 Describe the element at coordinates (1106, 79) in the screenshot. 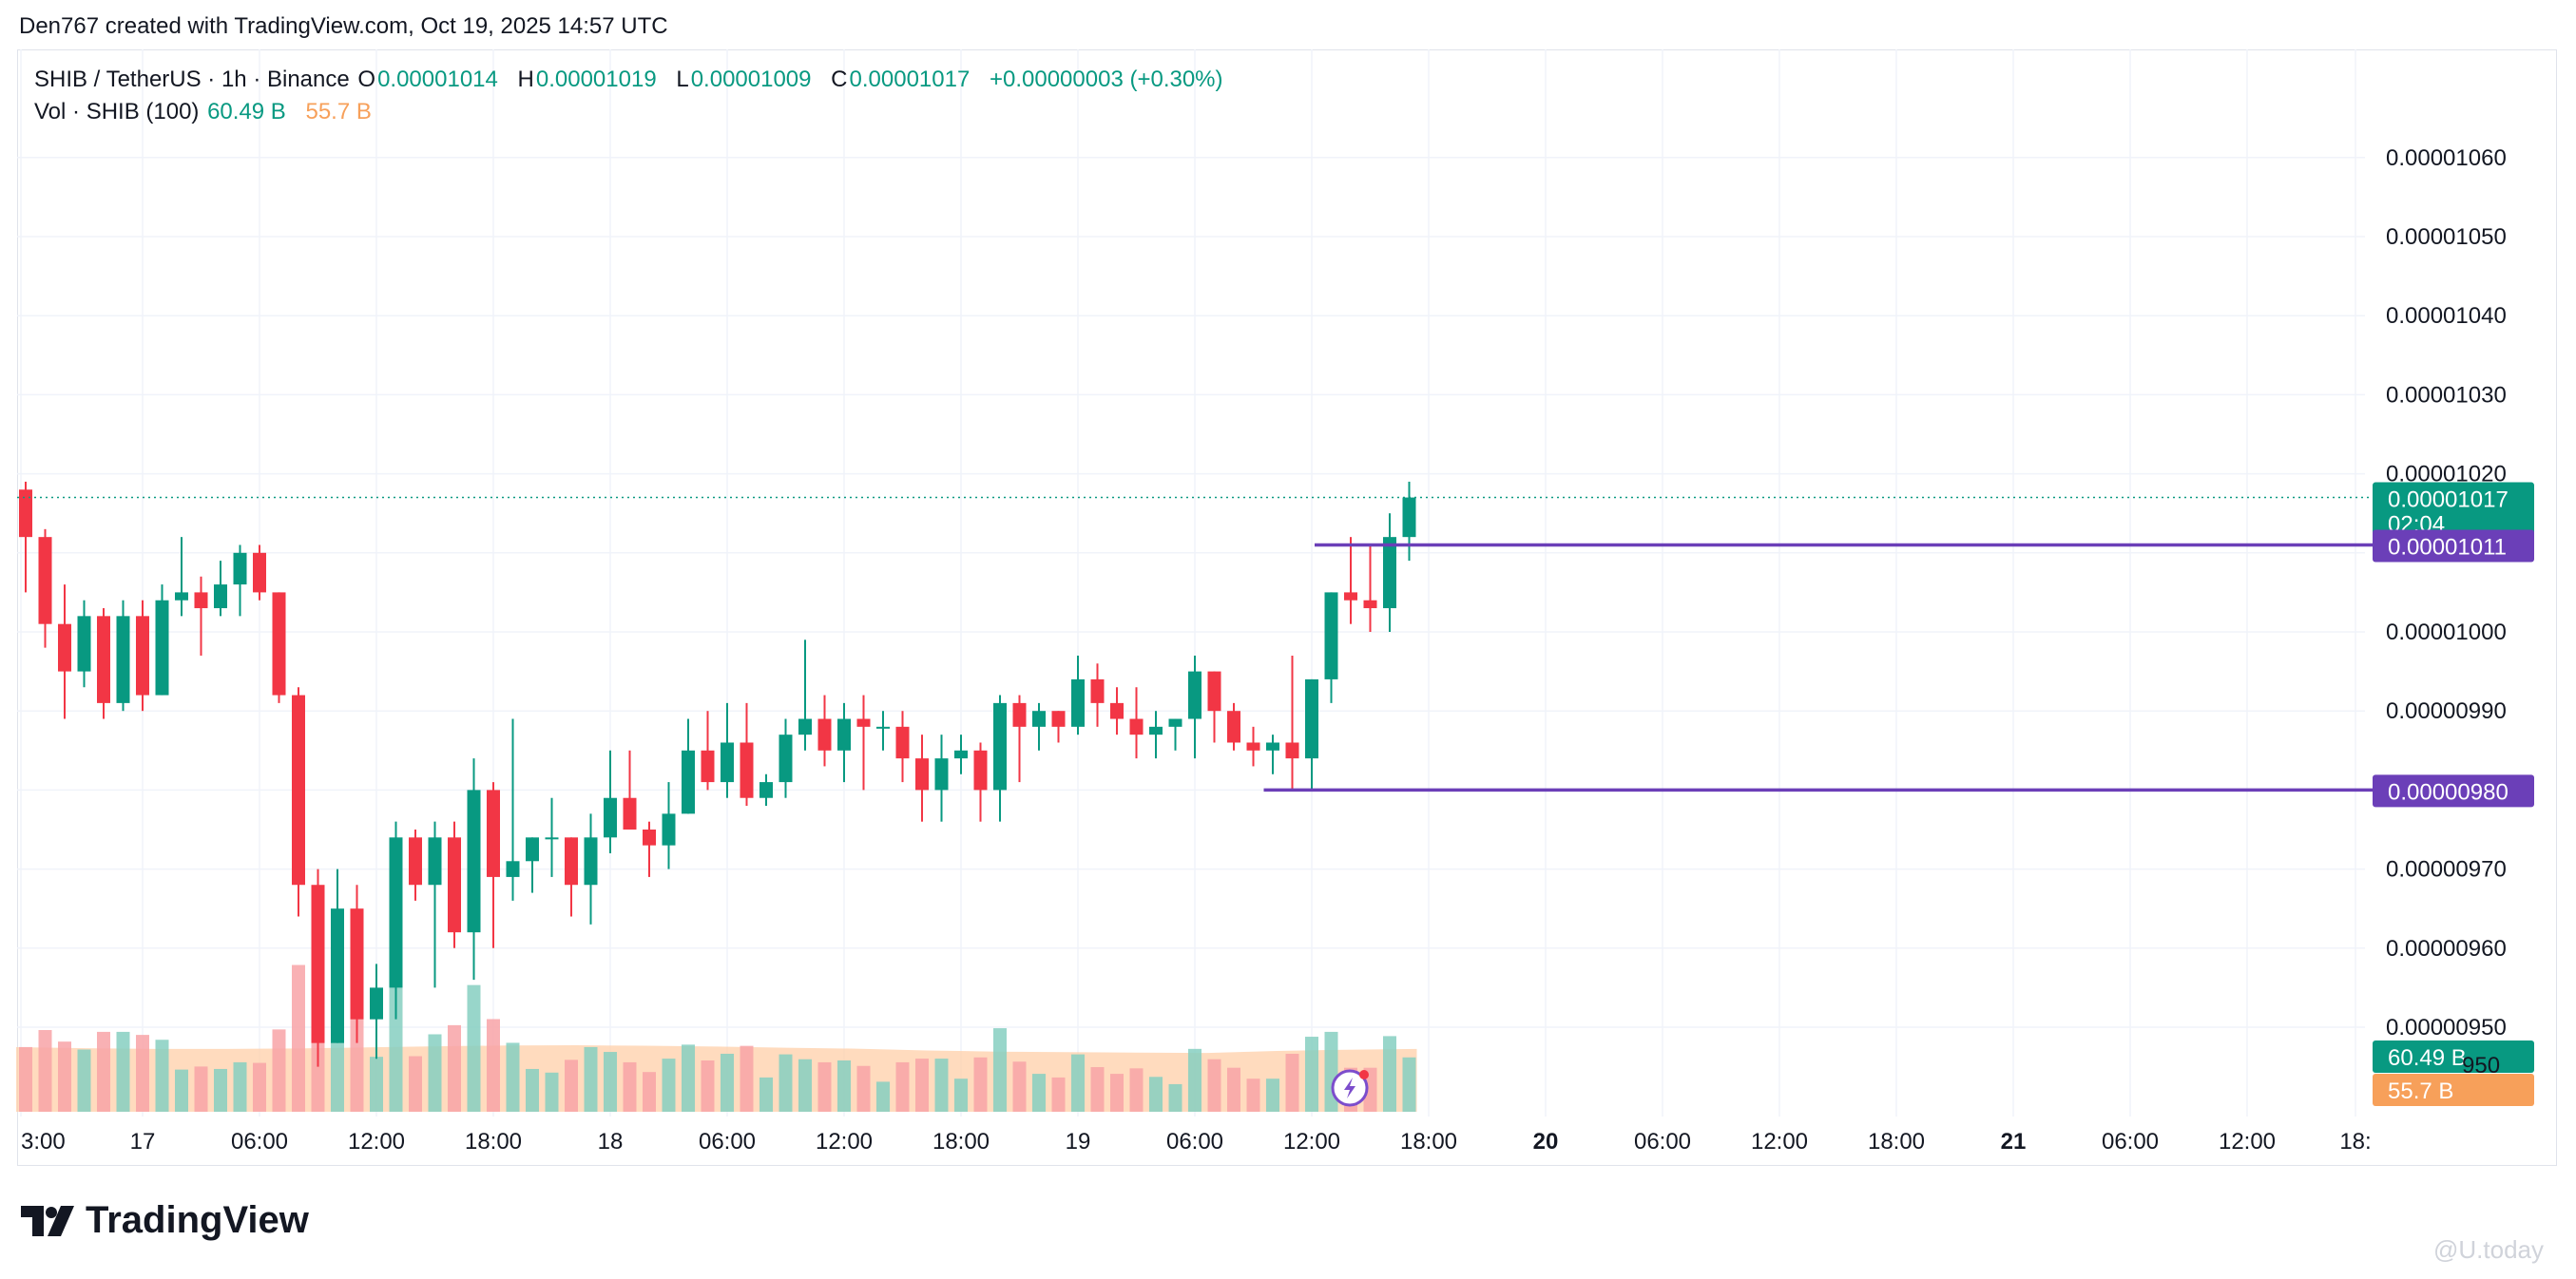

I see `legend-change: +0.00000003 (+0.30%)` at that location.